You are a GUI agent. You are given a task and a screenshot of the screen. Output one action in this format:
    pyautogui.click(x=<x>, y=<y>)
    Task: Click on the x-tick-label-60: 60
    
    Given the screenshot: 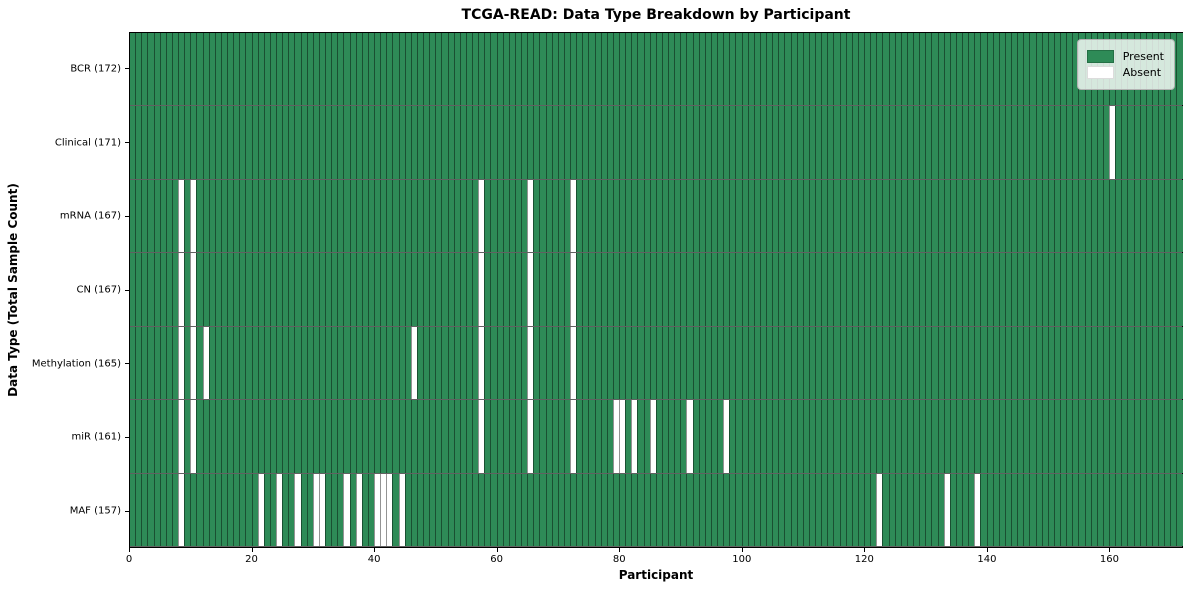 What is the action you would take?
    pyautogui.click(x=497, y=559)
    